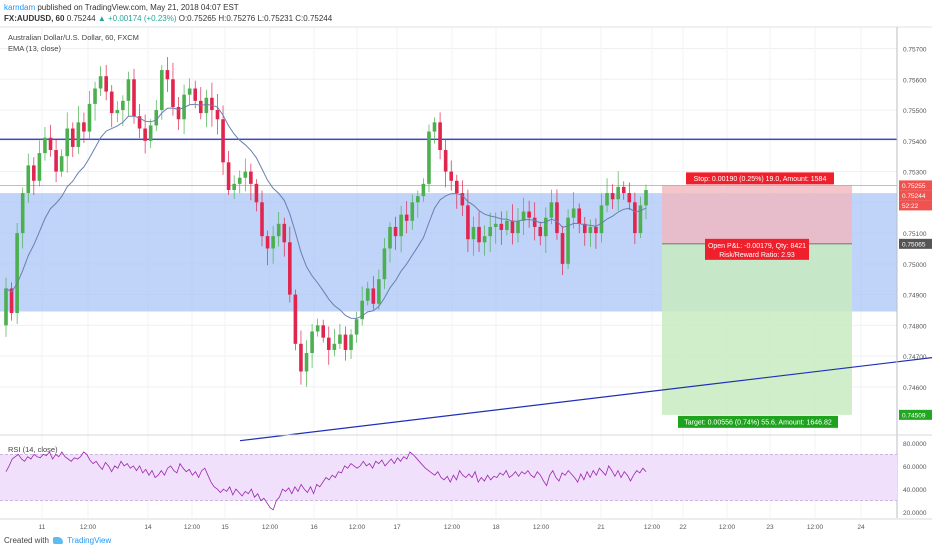 Image resolution: width=932 pixels, height=550 pixels. I want to click on change-arrow-icon: ▲, so click(101, 18).